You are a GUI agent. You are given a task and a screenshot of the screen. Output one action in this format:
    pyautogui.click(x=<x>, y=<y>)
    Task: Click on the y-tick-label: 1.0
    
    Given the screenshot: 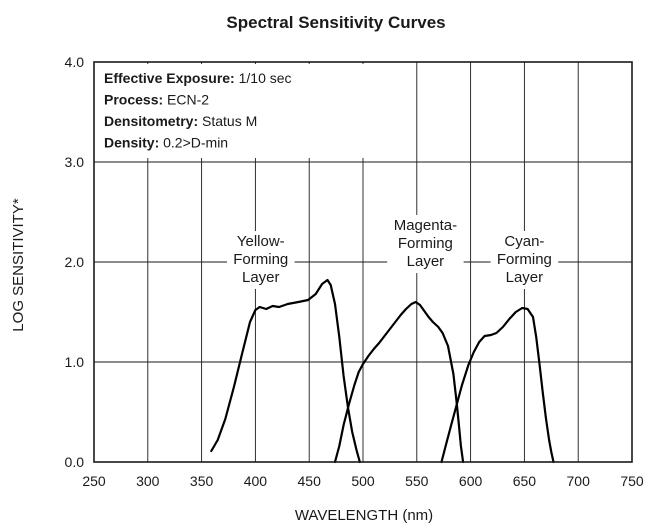 What is the action you would take?
    pyautogui.click(x=75, y=362)
    